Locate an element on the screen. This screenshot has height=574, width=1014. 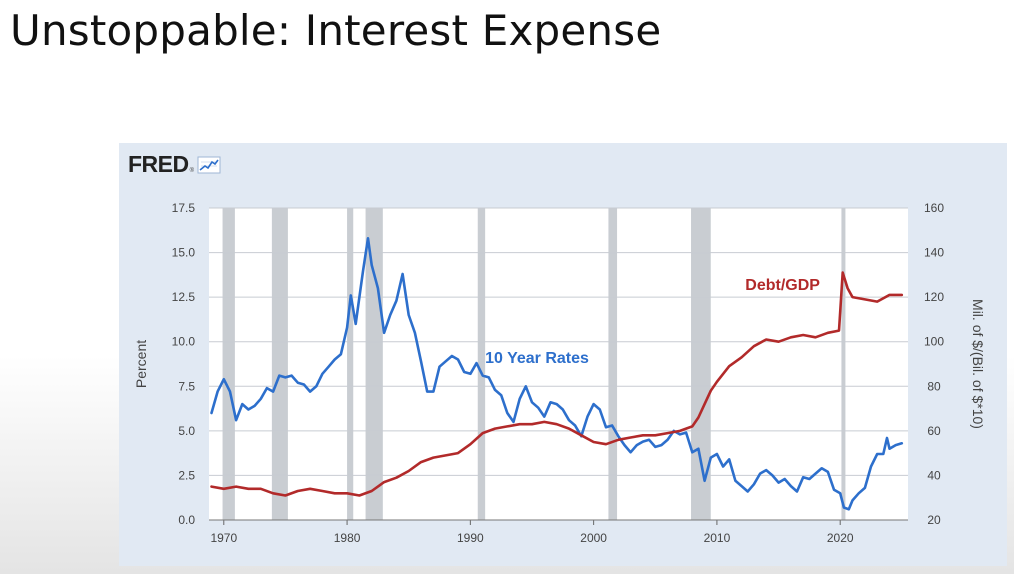
x-tick-label: 1990 is located at coordinates (470, 538).